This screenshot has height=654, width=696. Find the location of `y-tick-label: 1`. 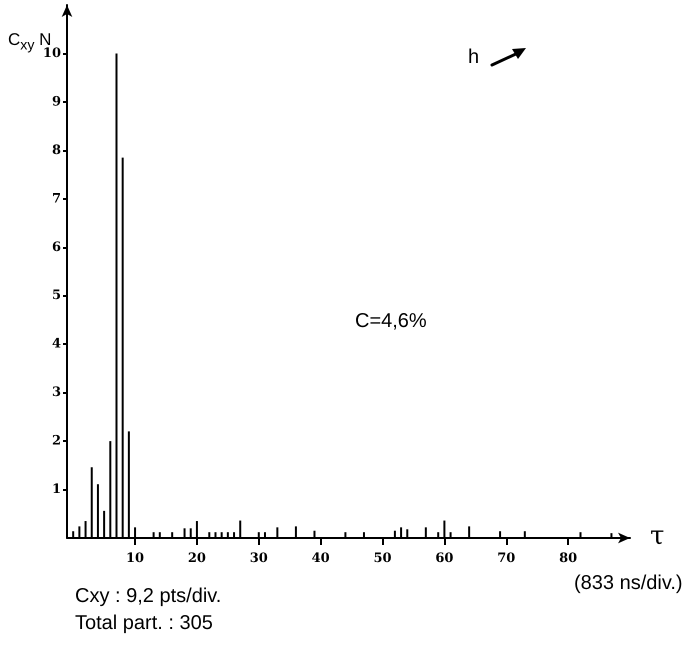

y-tick-label: 1 is located at coordinates (56, 490).